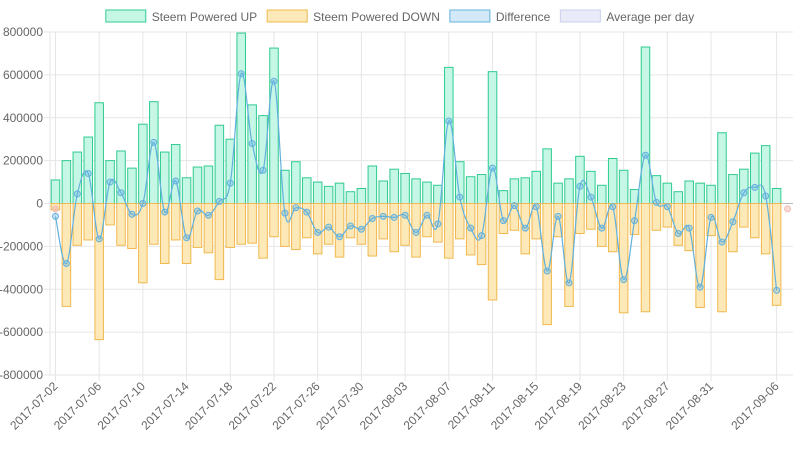  What do you see at coordinates (23, 161) in the screenshot?
I see `y-tick-label: 200000` at bounding box center [23, 161].